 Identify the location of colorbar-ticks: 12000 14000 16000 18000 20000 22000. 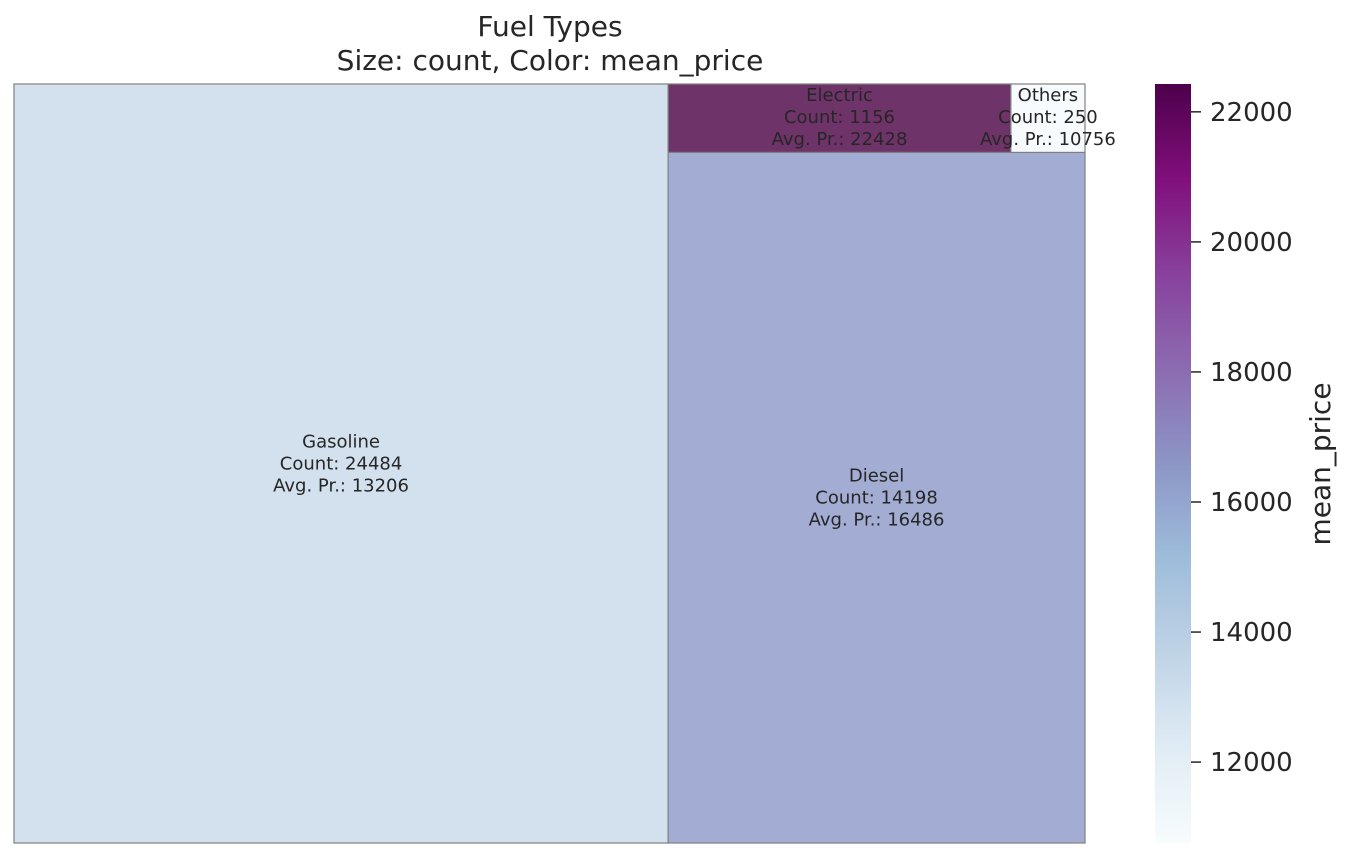
(1242, 438).